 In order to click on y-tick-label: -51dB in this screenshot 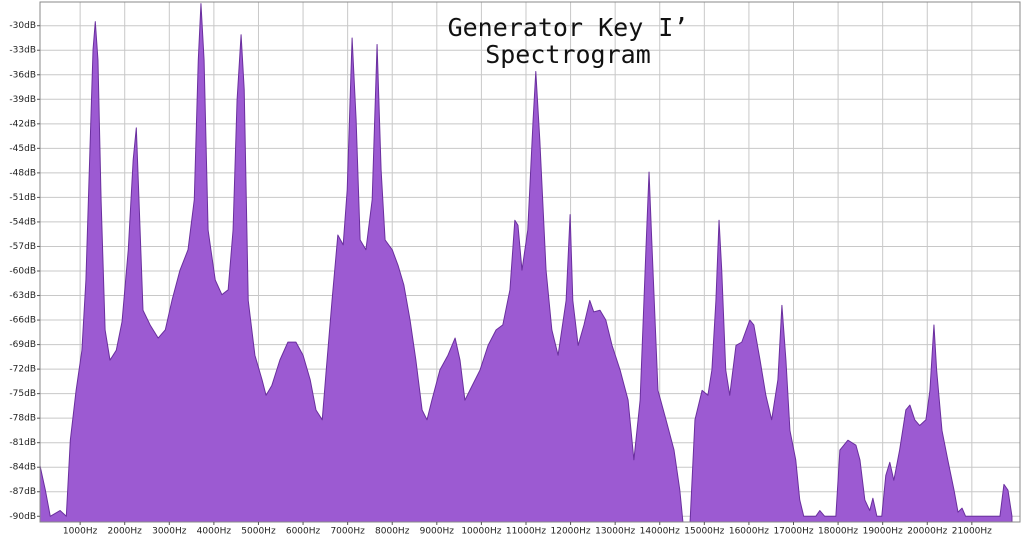, I will do `click(22, 198)`.